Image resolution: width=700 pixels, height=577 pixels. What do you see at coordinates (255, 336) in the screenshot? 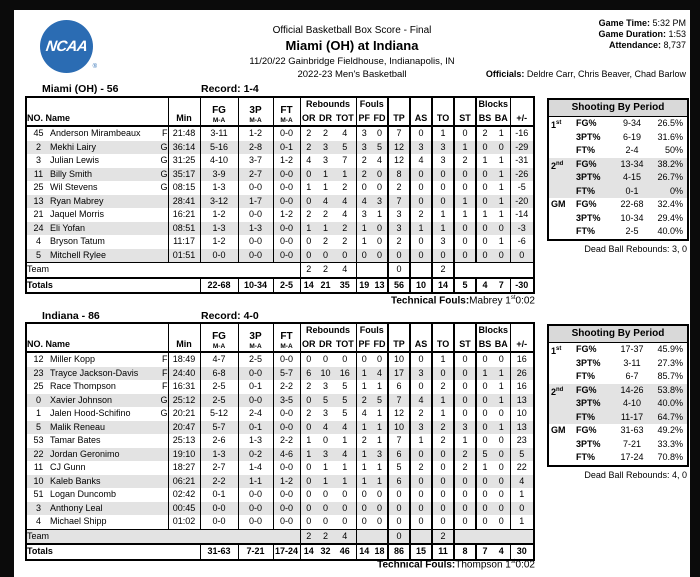
I see `col-header-p3-label: 3P` at bounding box center [255, 336].